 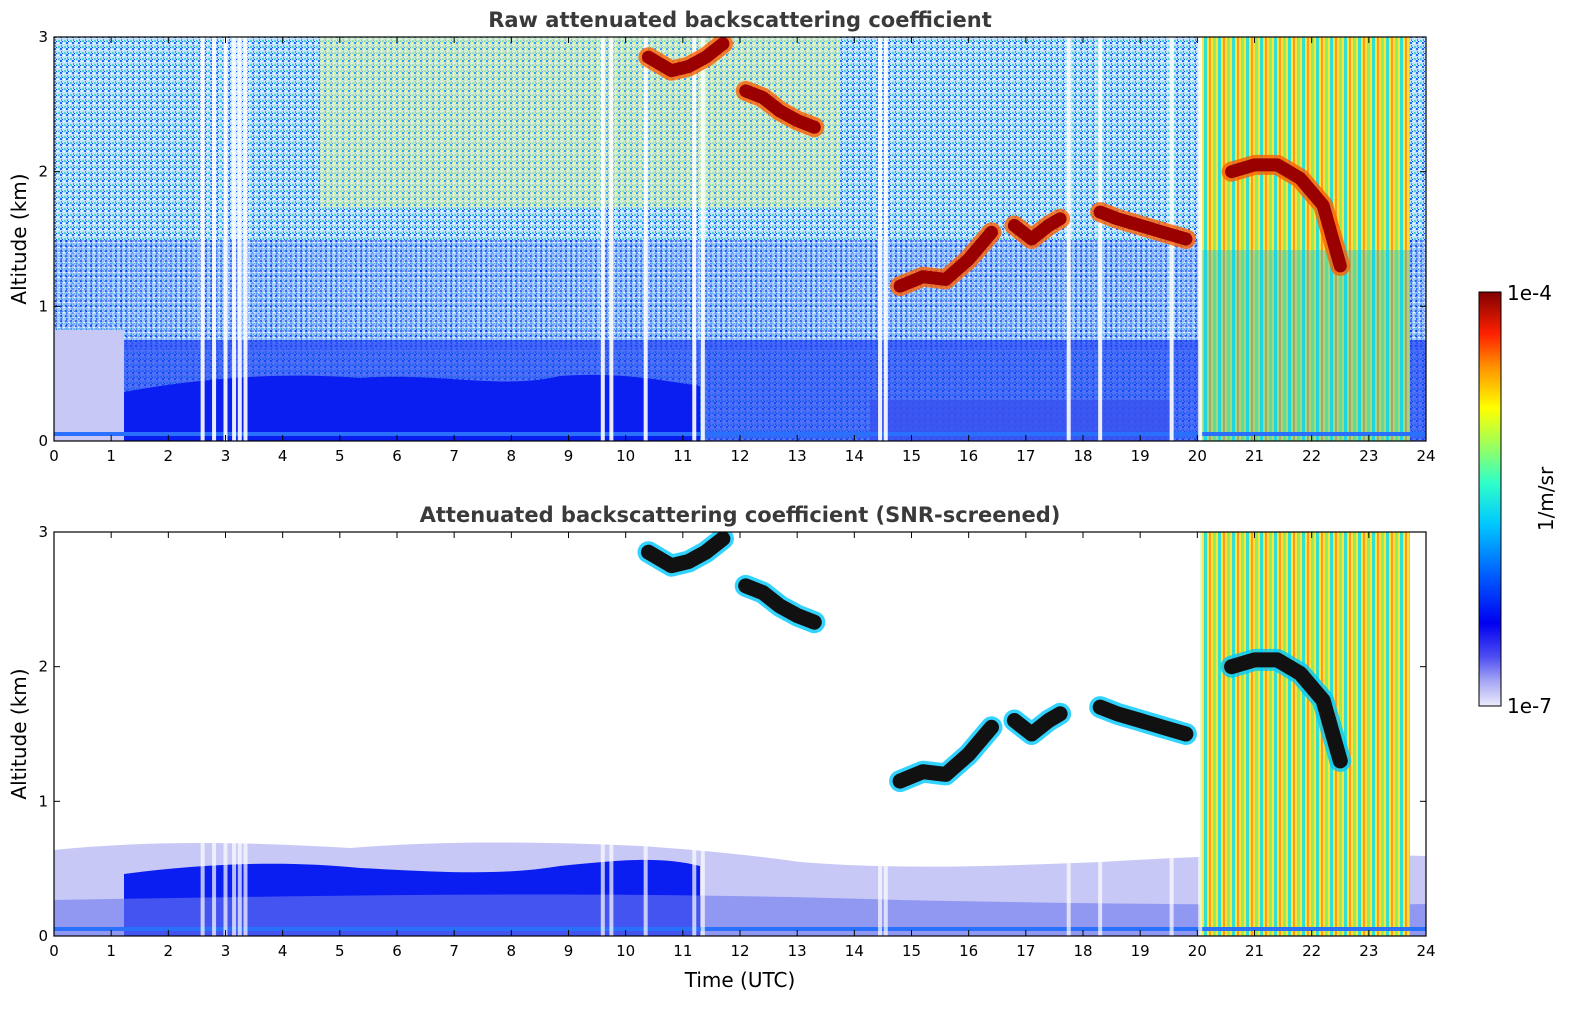 What do you see at coordinates (43, 37) in the screenshot?
I see `y-tick-label: 3` at bounding box center [43, 37].